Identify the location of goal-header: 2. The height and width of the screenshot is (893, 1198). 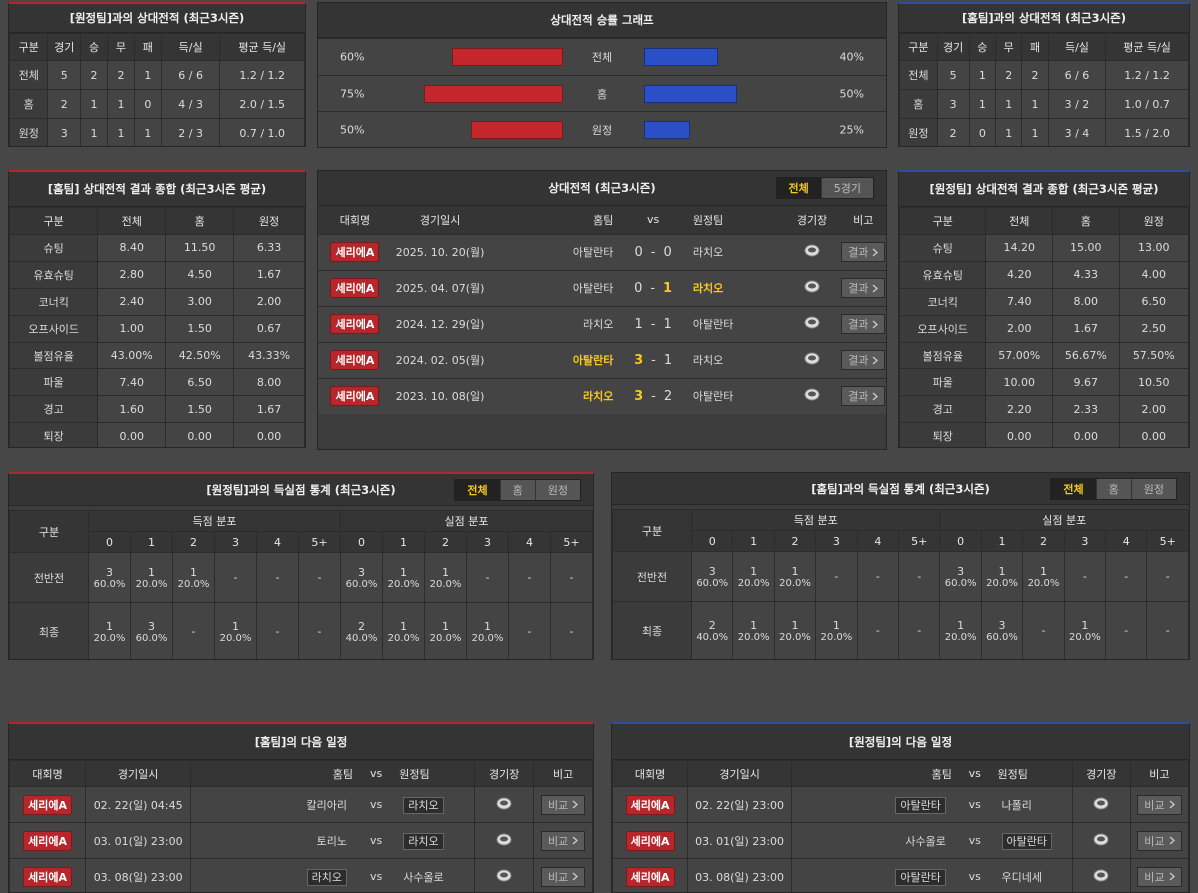
(1043, 541).